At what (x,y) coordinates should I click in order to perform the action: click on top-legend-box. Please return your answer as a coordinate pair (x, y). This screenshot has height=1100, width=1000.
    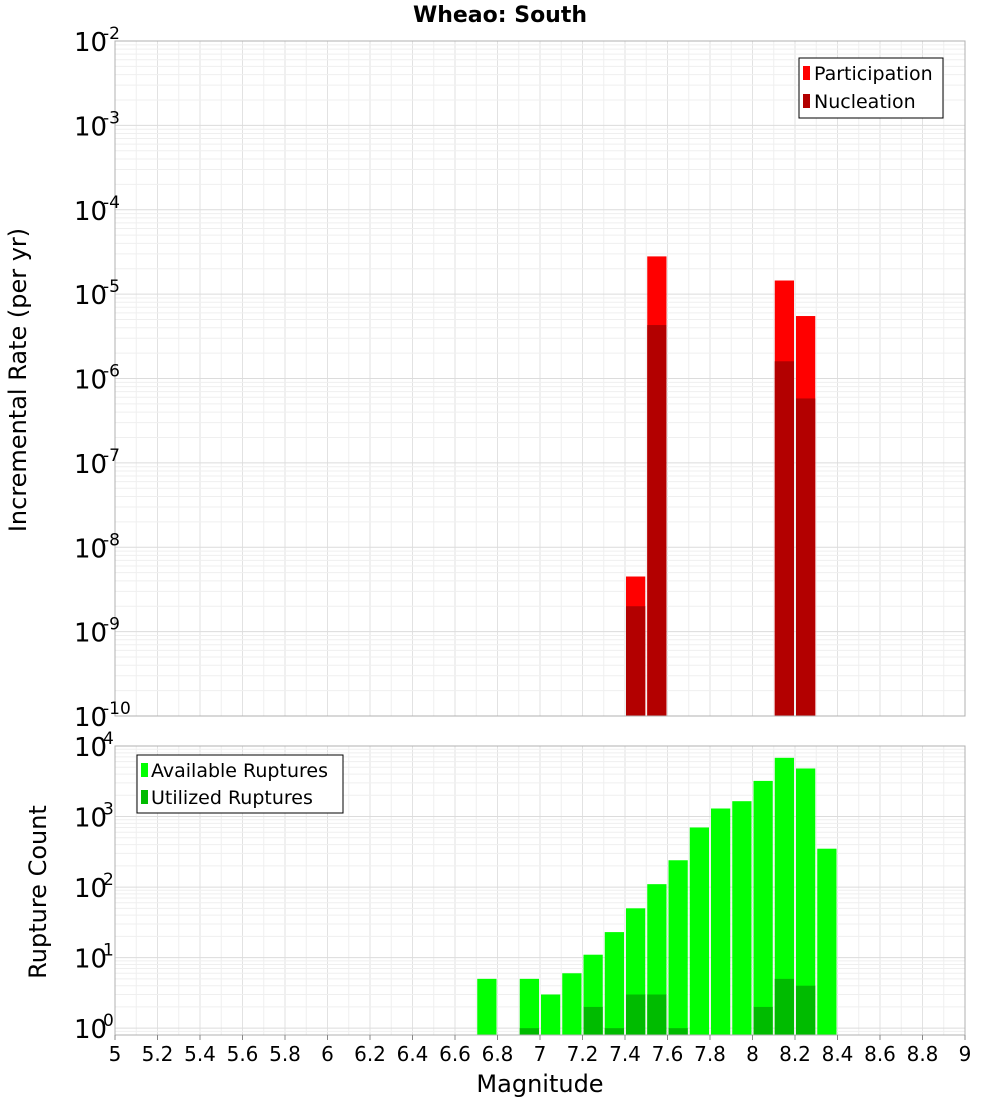
    Looking at the image, I should click on (871, 88).